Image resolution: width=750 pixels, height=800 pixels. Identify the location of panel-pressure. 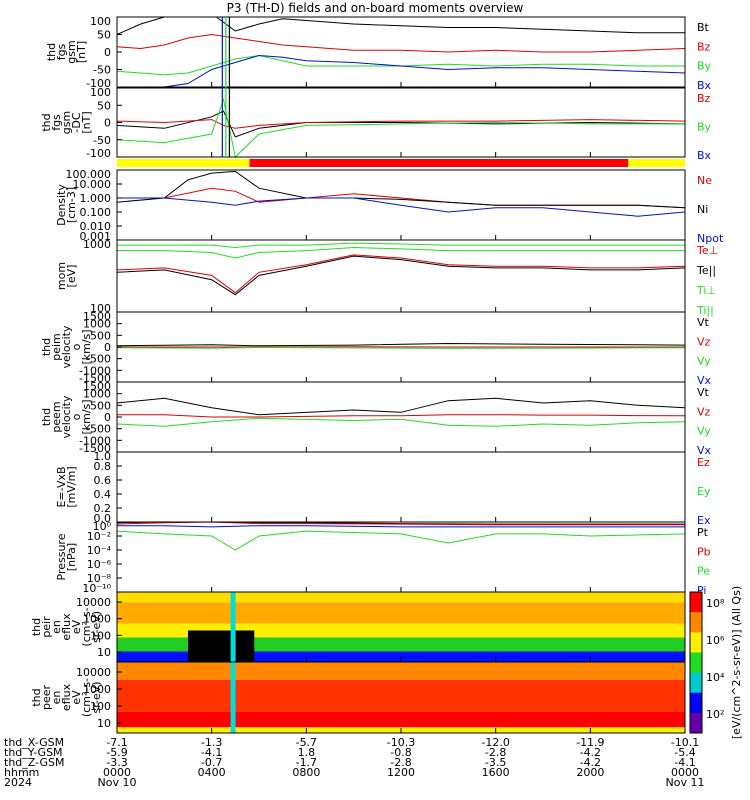
(401, 557).